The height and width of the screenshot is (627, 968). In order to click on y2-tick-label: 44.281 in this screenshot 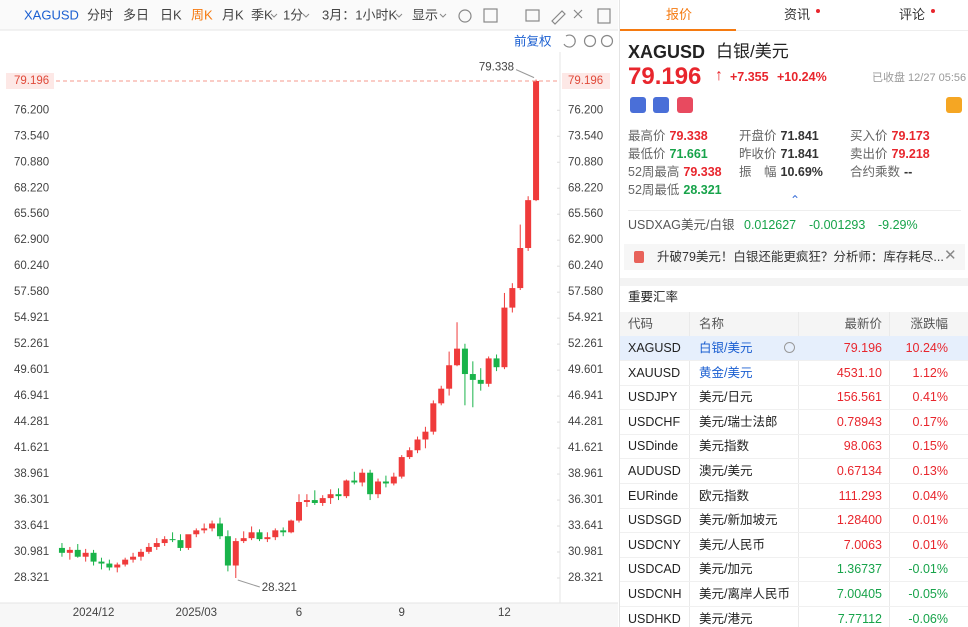, I will do `click(585, 422)`.